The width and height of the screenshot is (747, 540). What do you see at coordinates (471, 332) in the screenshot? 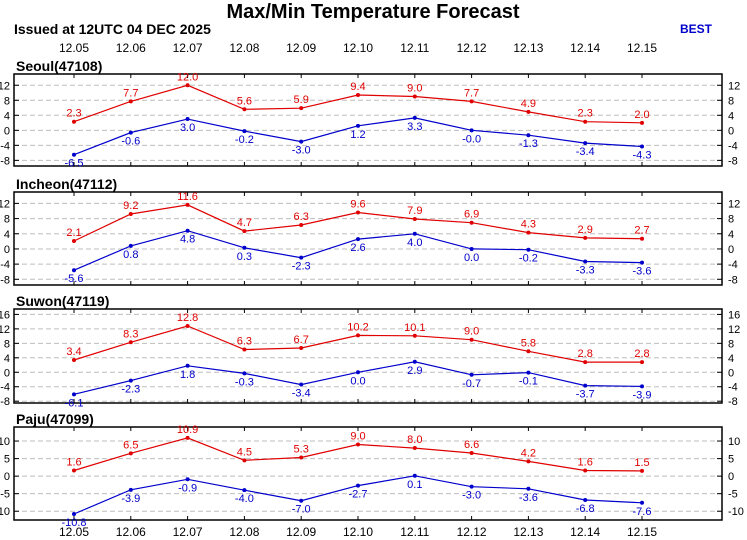
I see `max-temp-label: 9.0` at bounding box center [471, 332].